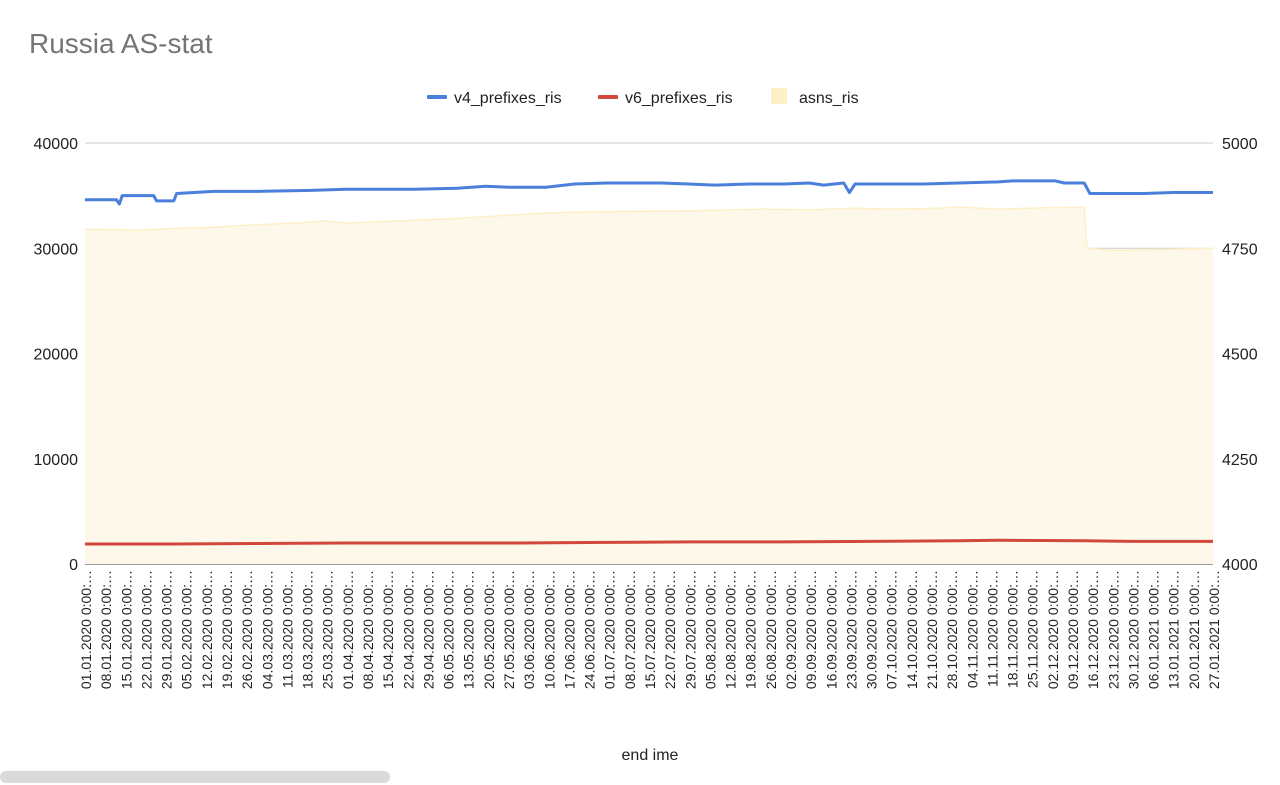 The image size is (1280, 785). I want to click on legend-label: v4_prefixes_ris, so click(508, 98).